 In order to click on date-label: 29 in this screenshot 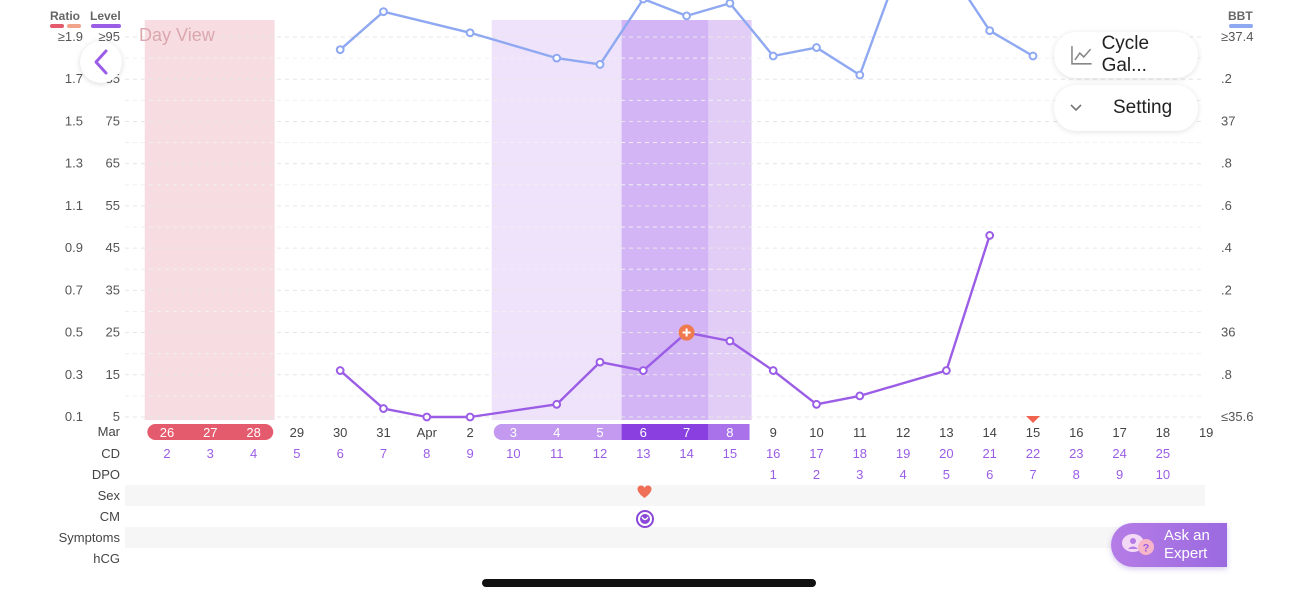, I will do `click(297, 432)`.